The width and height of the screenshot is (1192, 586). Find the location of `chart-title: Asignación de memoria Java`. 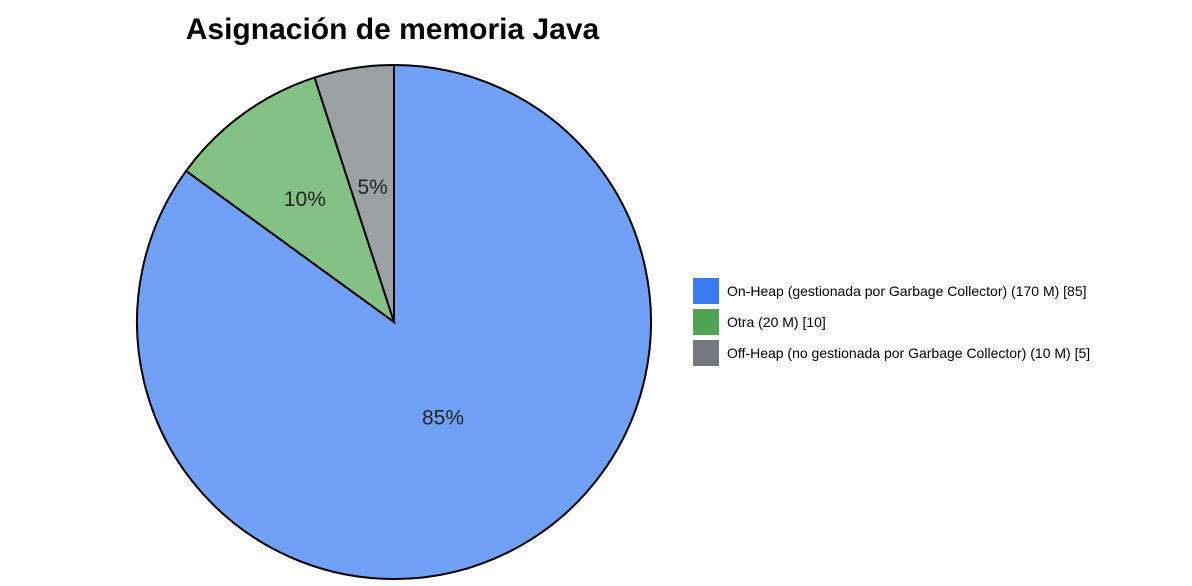

chart-title: Asignación de memoria Java is located at coordinates (392, 29).